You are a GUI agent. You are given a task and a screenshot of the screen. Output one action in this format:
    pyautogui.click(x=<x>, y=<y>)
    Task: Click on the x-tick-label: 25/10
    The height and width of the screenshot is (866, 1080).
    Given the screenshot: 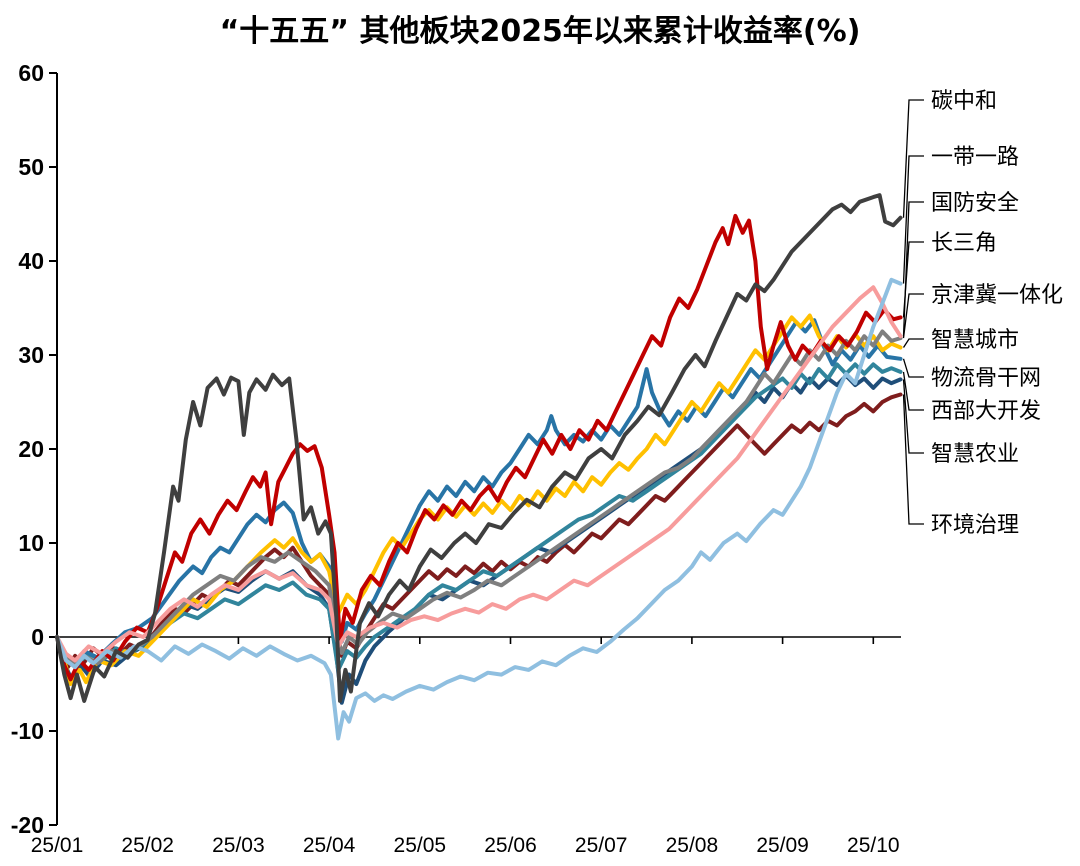 What is the action you would take?
    pyautogui.click(x=873, y=845)
    